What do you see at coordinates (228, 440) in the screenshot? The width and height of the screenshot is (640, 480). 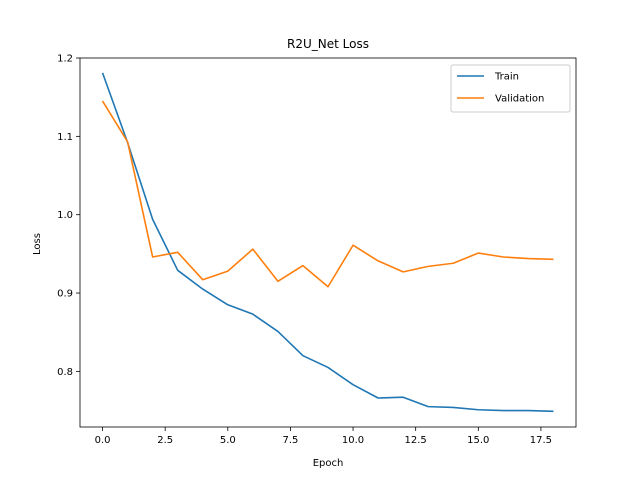 I see `x-tick-label: 5.0` at bounding box center [228, 440].